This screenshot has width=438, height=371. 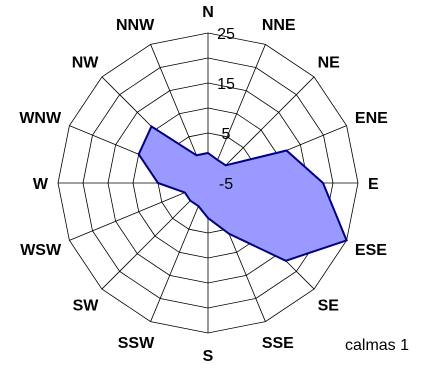 I want to click on tick-labels: -5 5 15 25, so click(x=226, y=109).